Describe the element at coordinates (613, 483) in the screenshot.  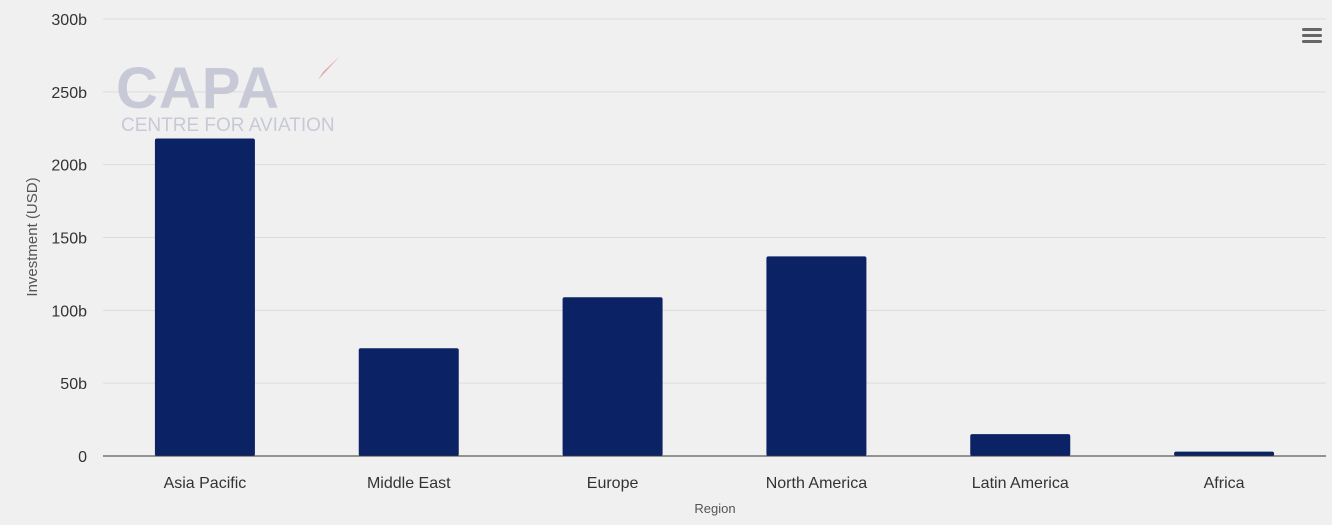
I see `x-tick-label: Europe` at that location.